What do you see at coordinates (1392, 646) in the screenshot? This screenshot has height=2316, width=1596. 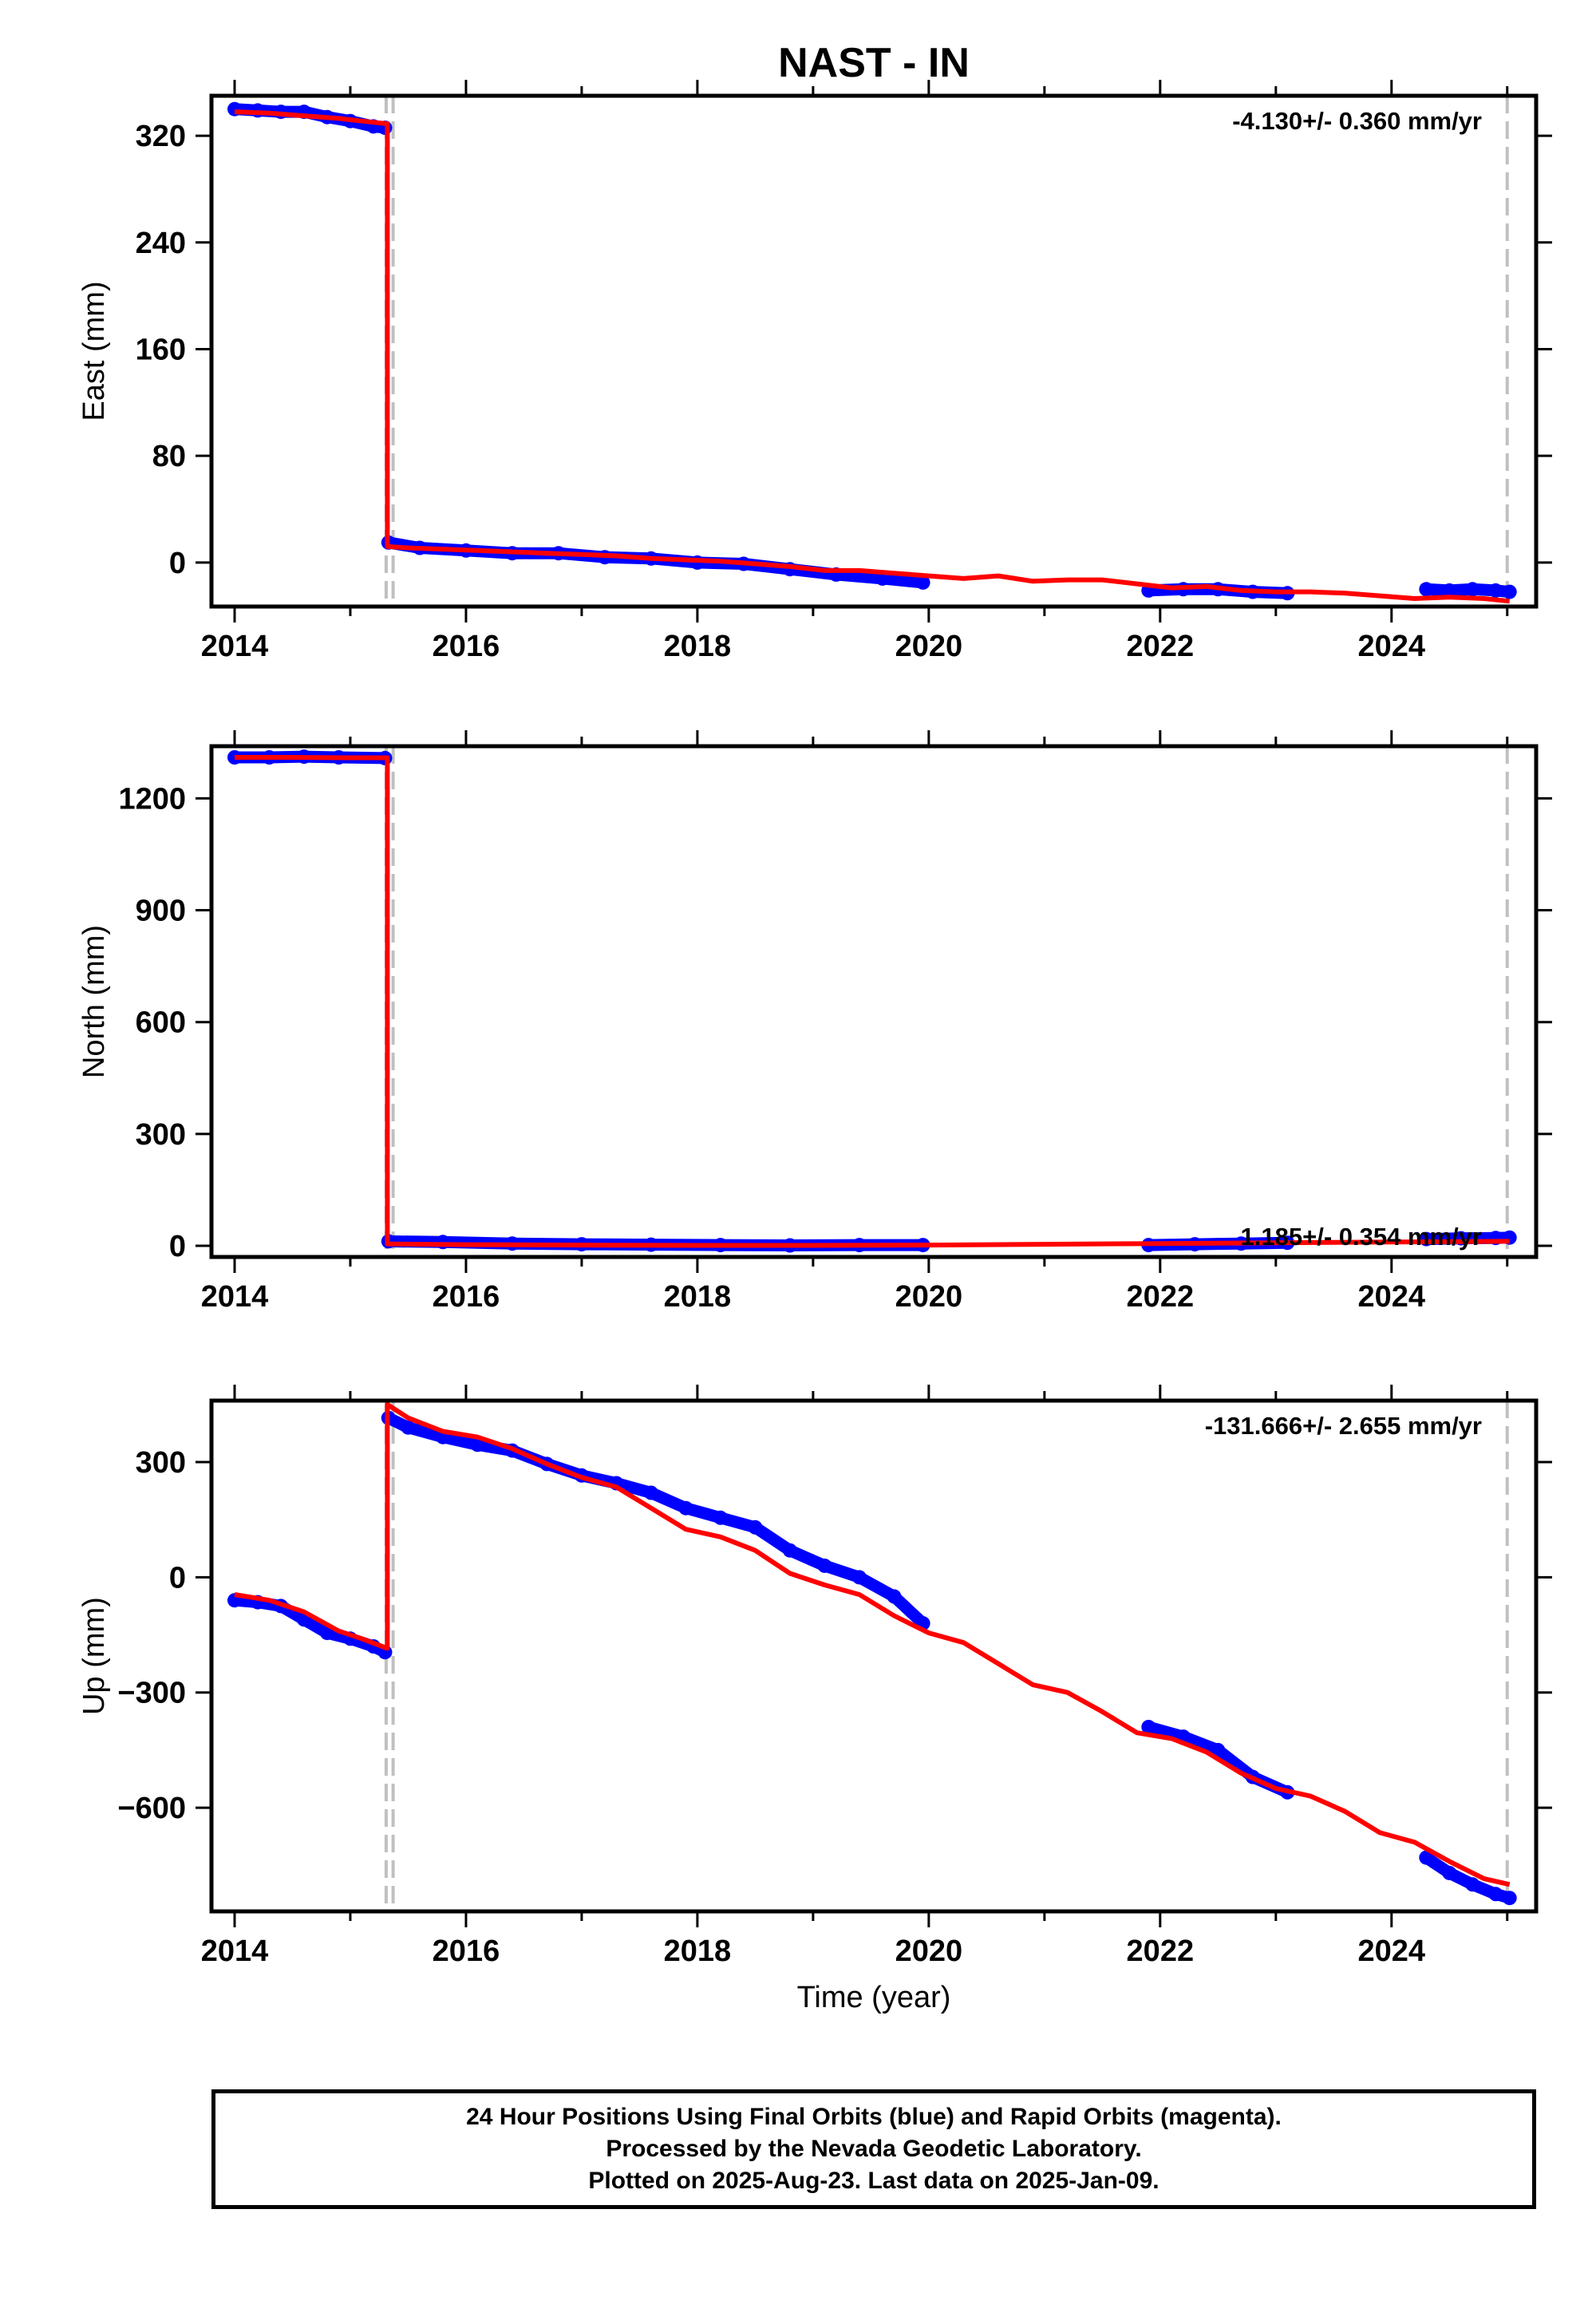 I see `east-x-tick-label: 2024` at bounding box center [1392, 646].